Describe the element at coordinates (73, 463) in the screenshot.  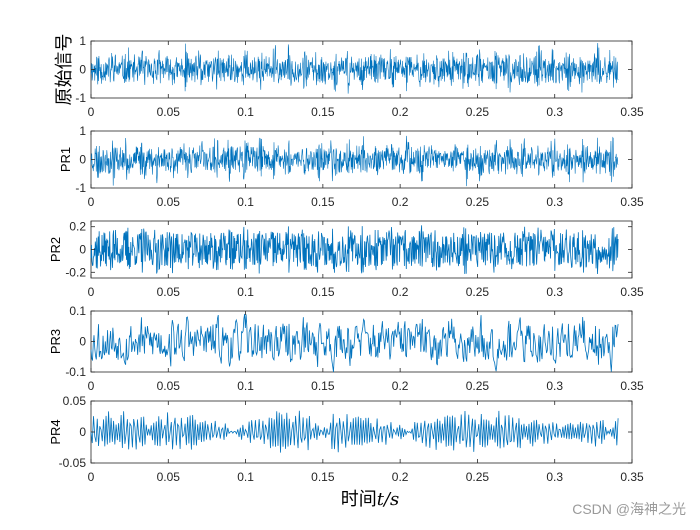
I see `y-tick-label: -0.05` at that location.